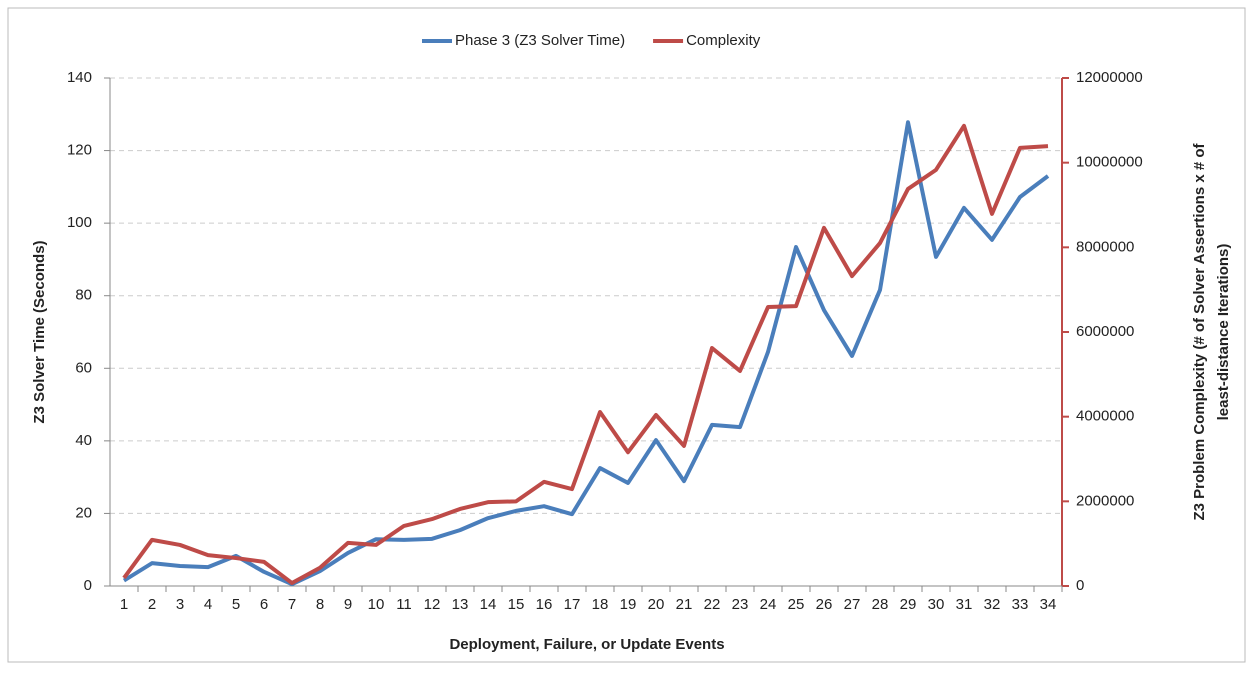 This screenshot has width=1254, height=675. Describe the element at coordinates (460, 604) in the screenshot. I see `x-tick-label: 13` at that location.